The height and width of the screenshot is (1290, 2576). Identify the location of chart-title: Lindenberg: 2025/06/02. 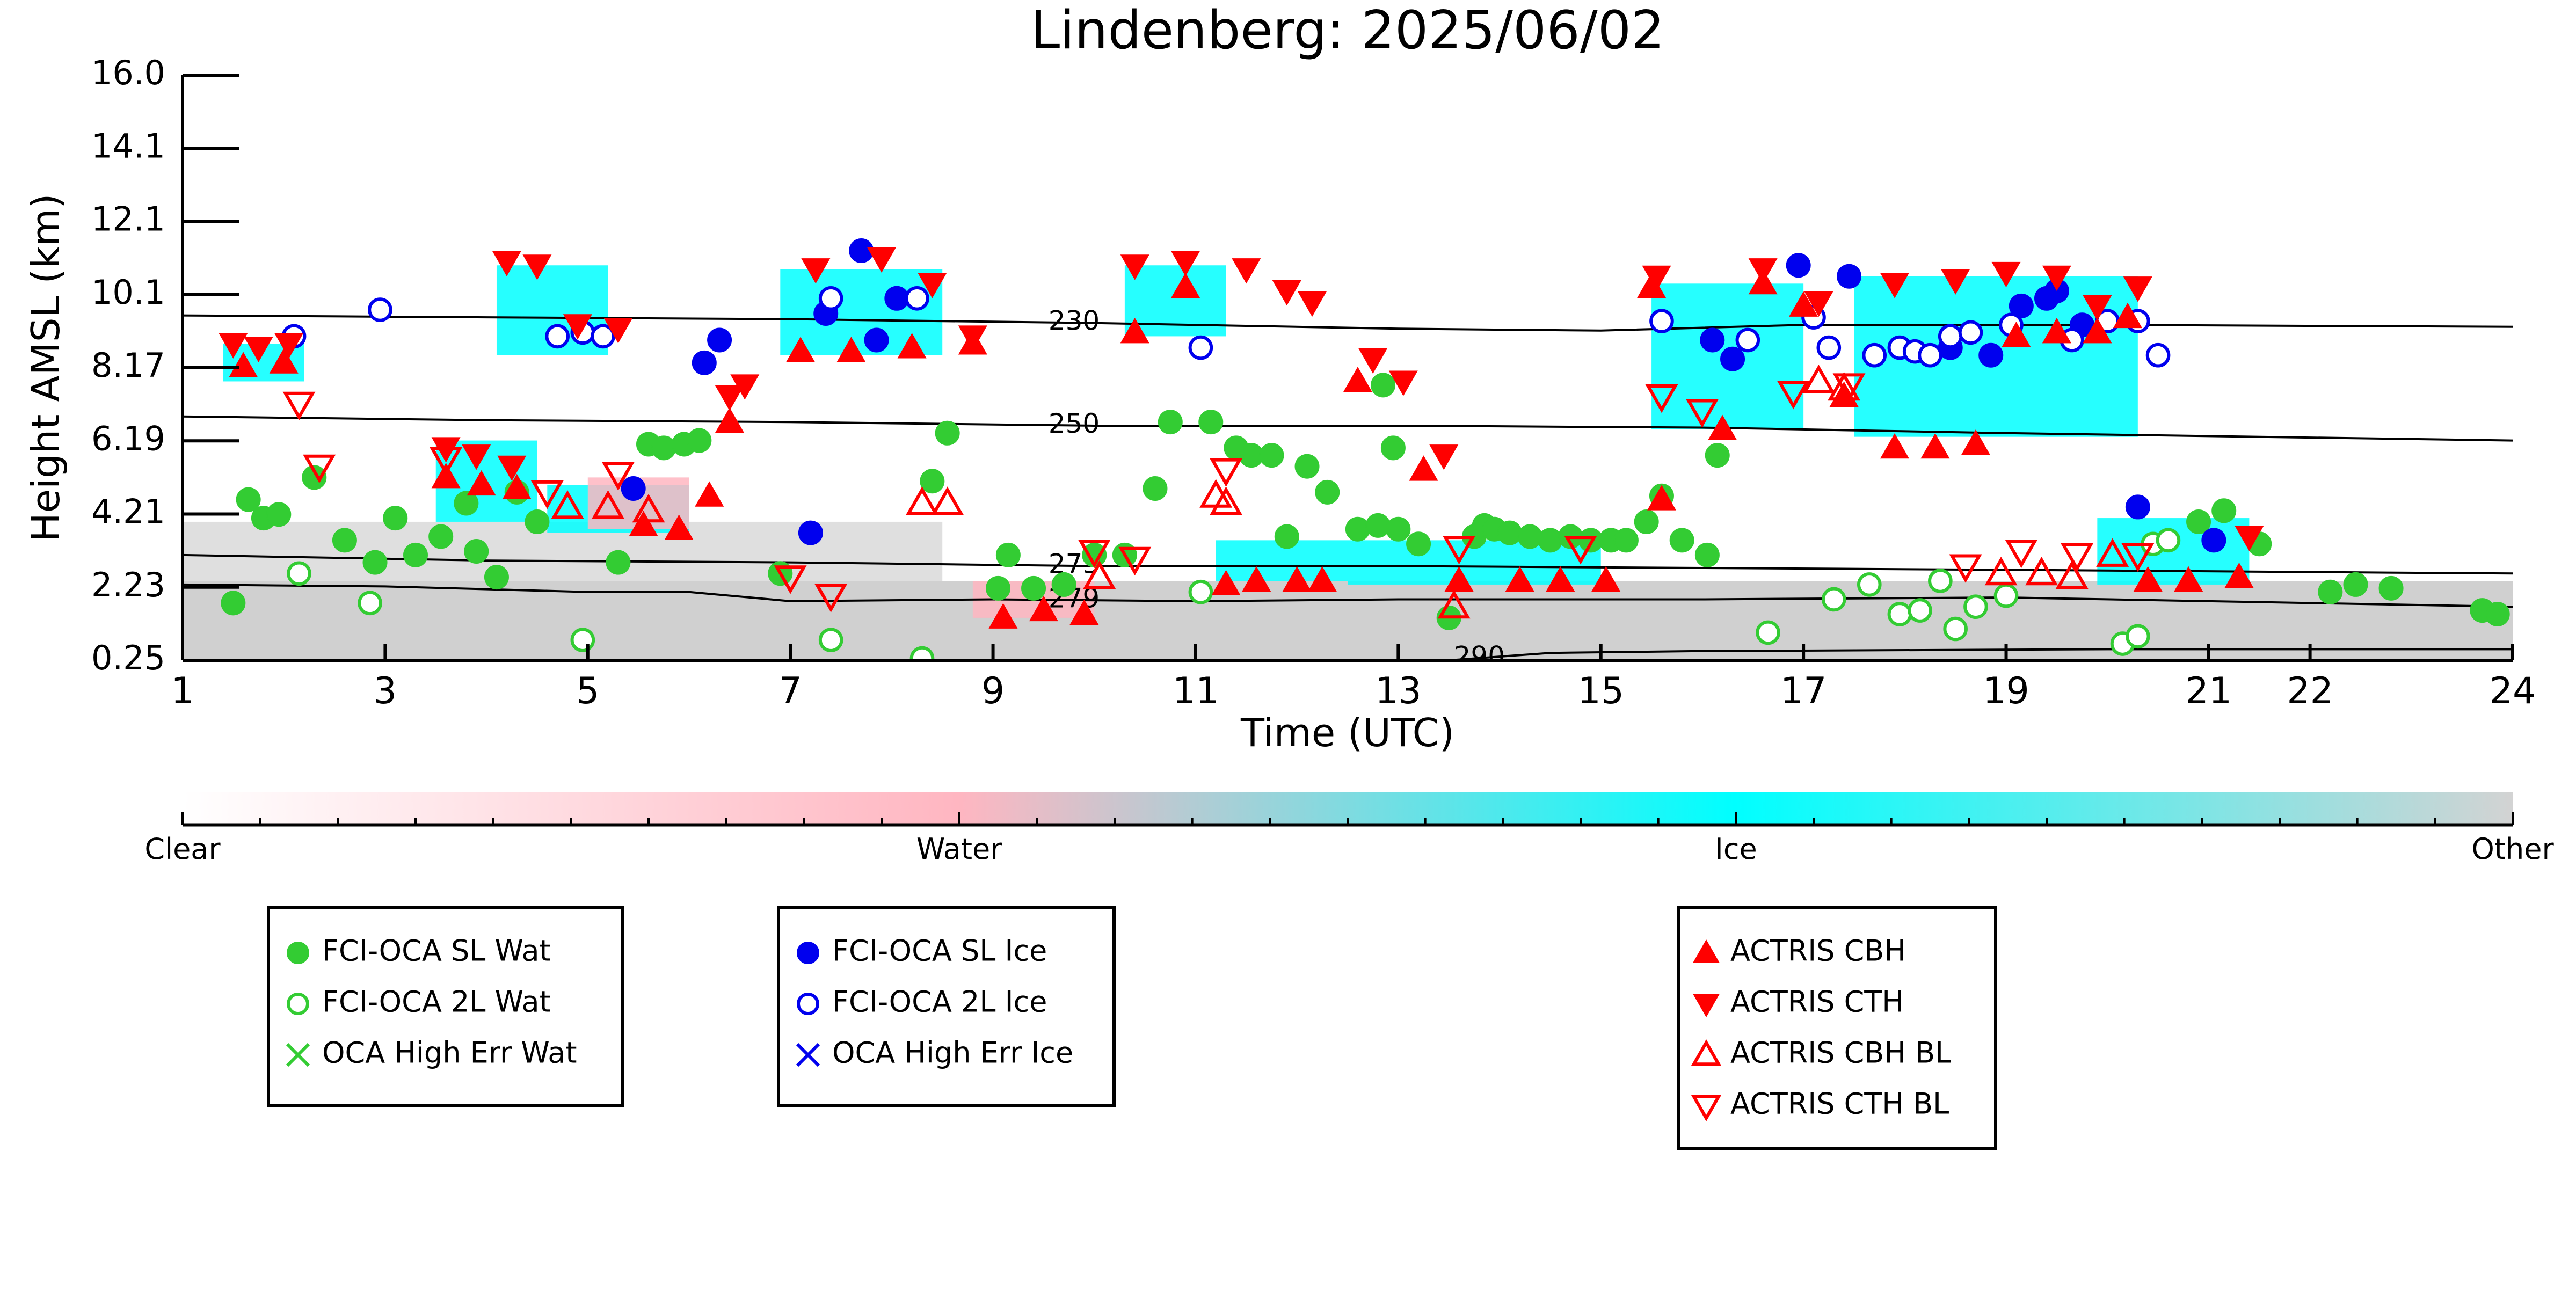
(1348, 30).